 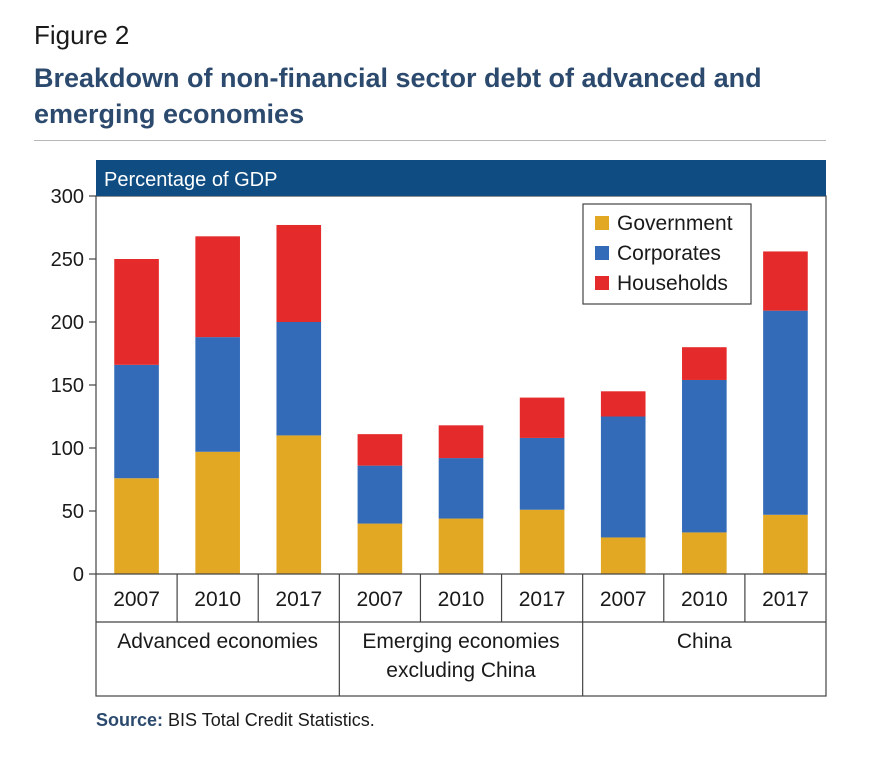 I want to click on bar-households-1-2017, so click(x=542, y=417).